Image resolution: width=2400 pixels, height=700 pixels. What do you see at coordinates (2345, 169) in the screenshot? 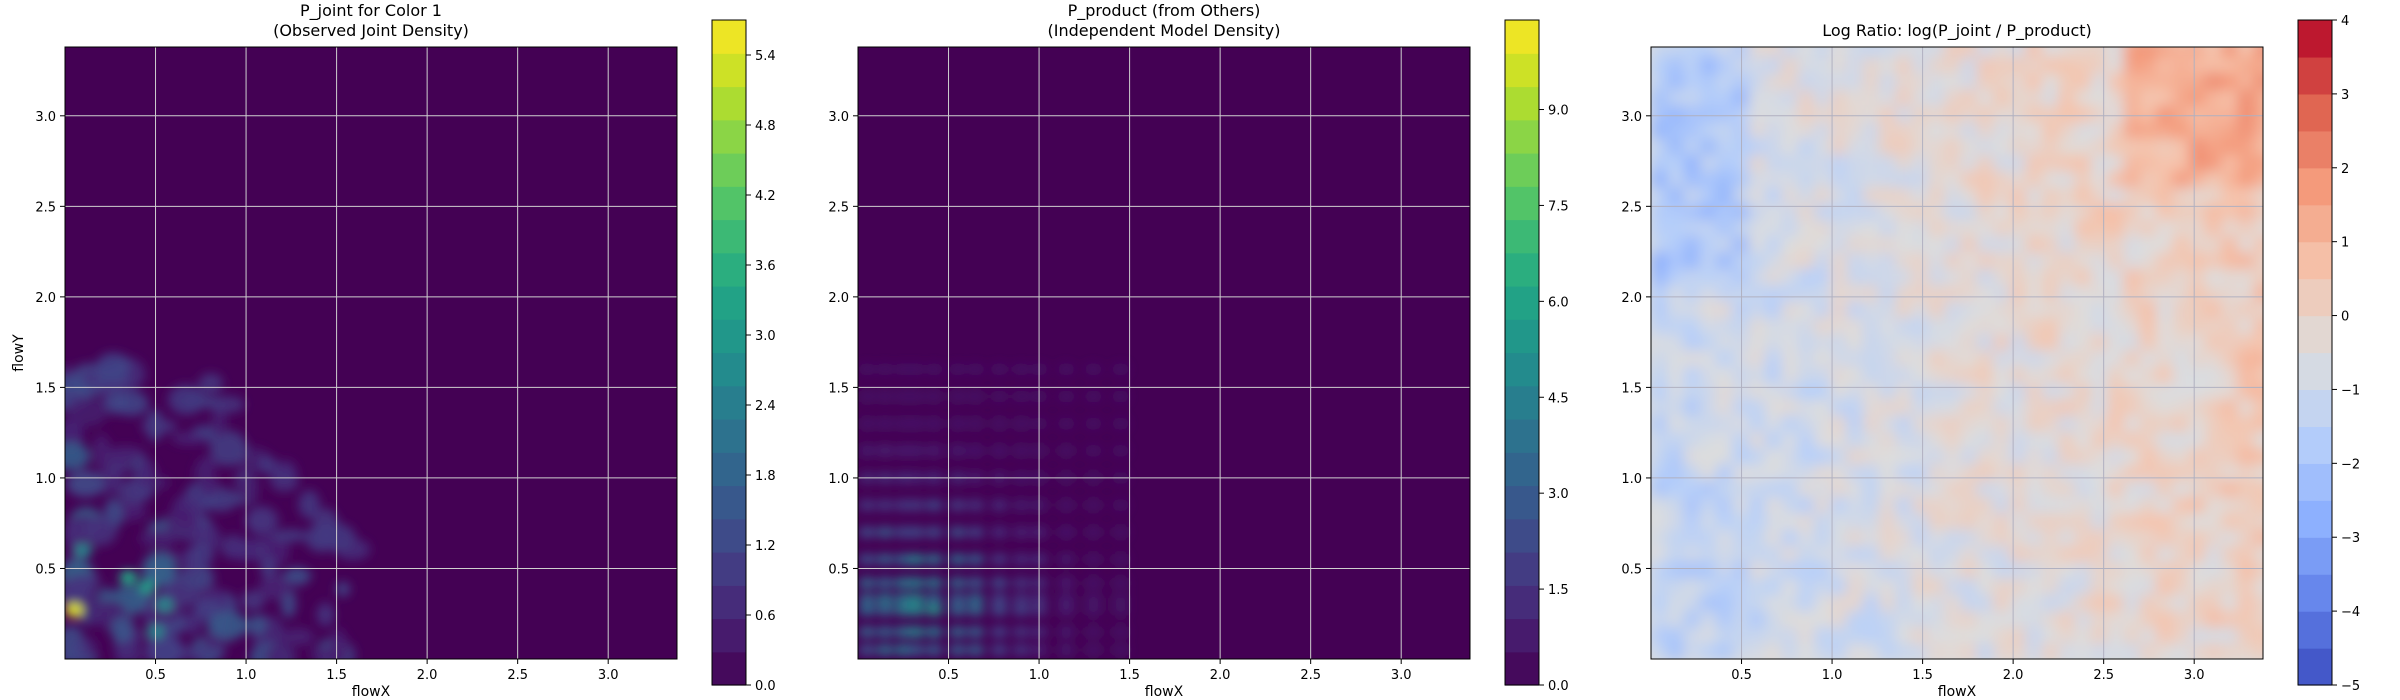
I see `colorbar-tick-label: 2` at bounding box center [2345, 169].